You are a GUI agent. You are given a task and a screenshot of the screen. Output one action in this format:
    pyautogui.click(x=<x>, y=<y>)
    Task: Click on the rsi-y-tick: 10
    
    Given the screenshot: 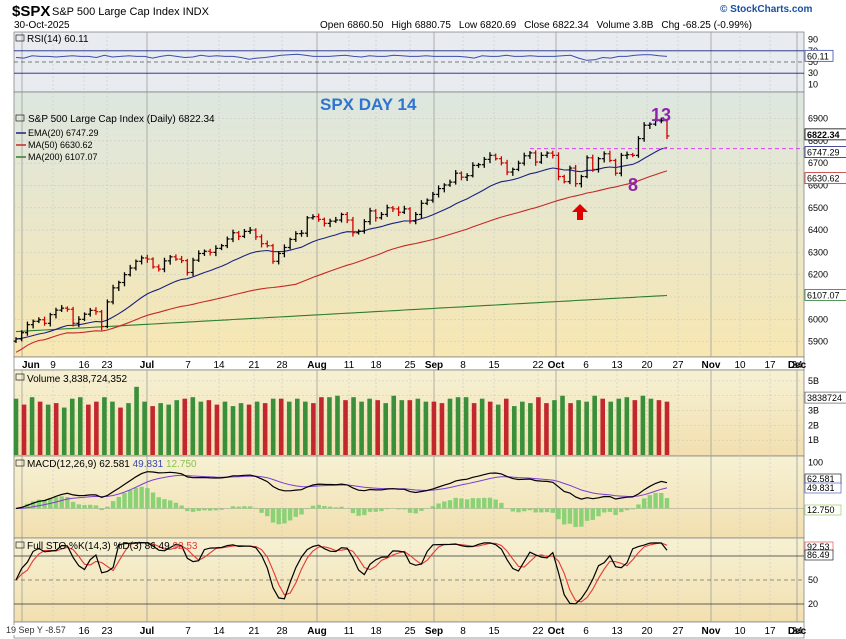 What is the action you would take?
    pyautogui.click(x=813, y=84)
    